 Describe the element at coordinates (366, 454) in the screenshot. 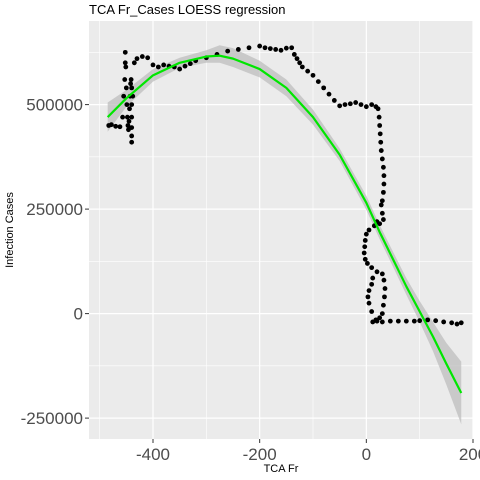

I see `x-tick-label: 0` at that location.